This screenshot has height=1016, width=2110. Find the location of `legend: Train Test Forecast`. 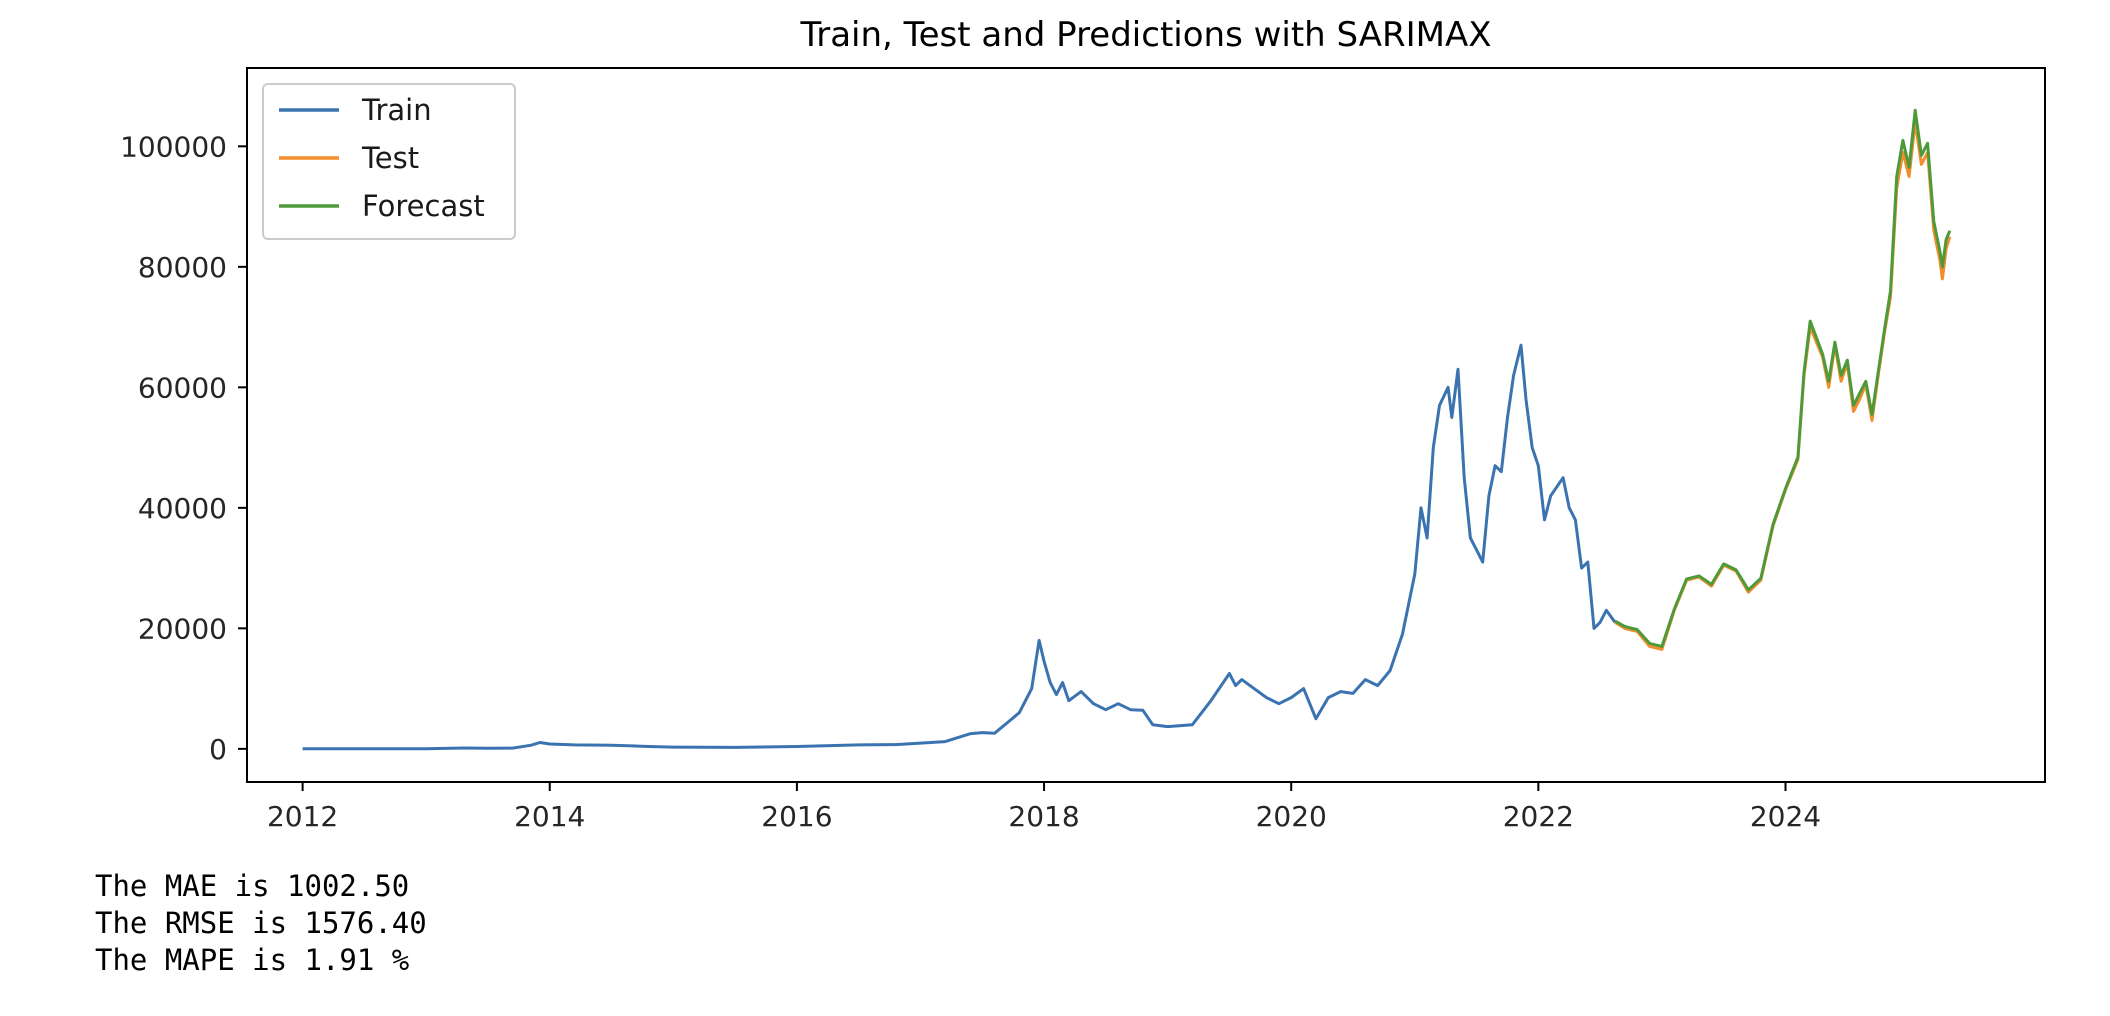

legend: Train Test Forecast is located at coordinates (389, 161).